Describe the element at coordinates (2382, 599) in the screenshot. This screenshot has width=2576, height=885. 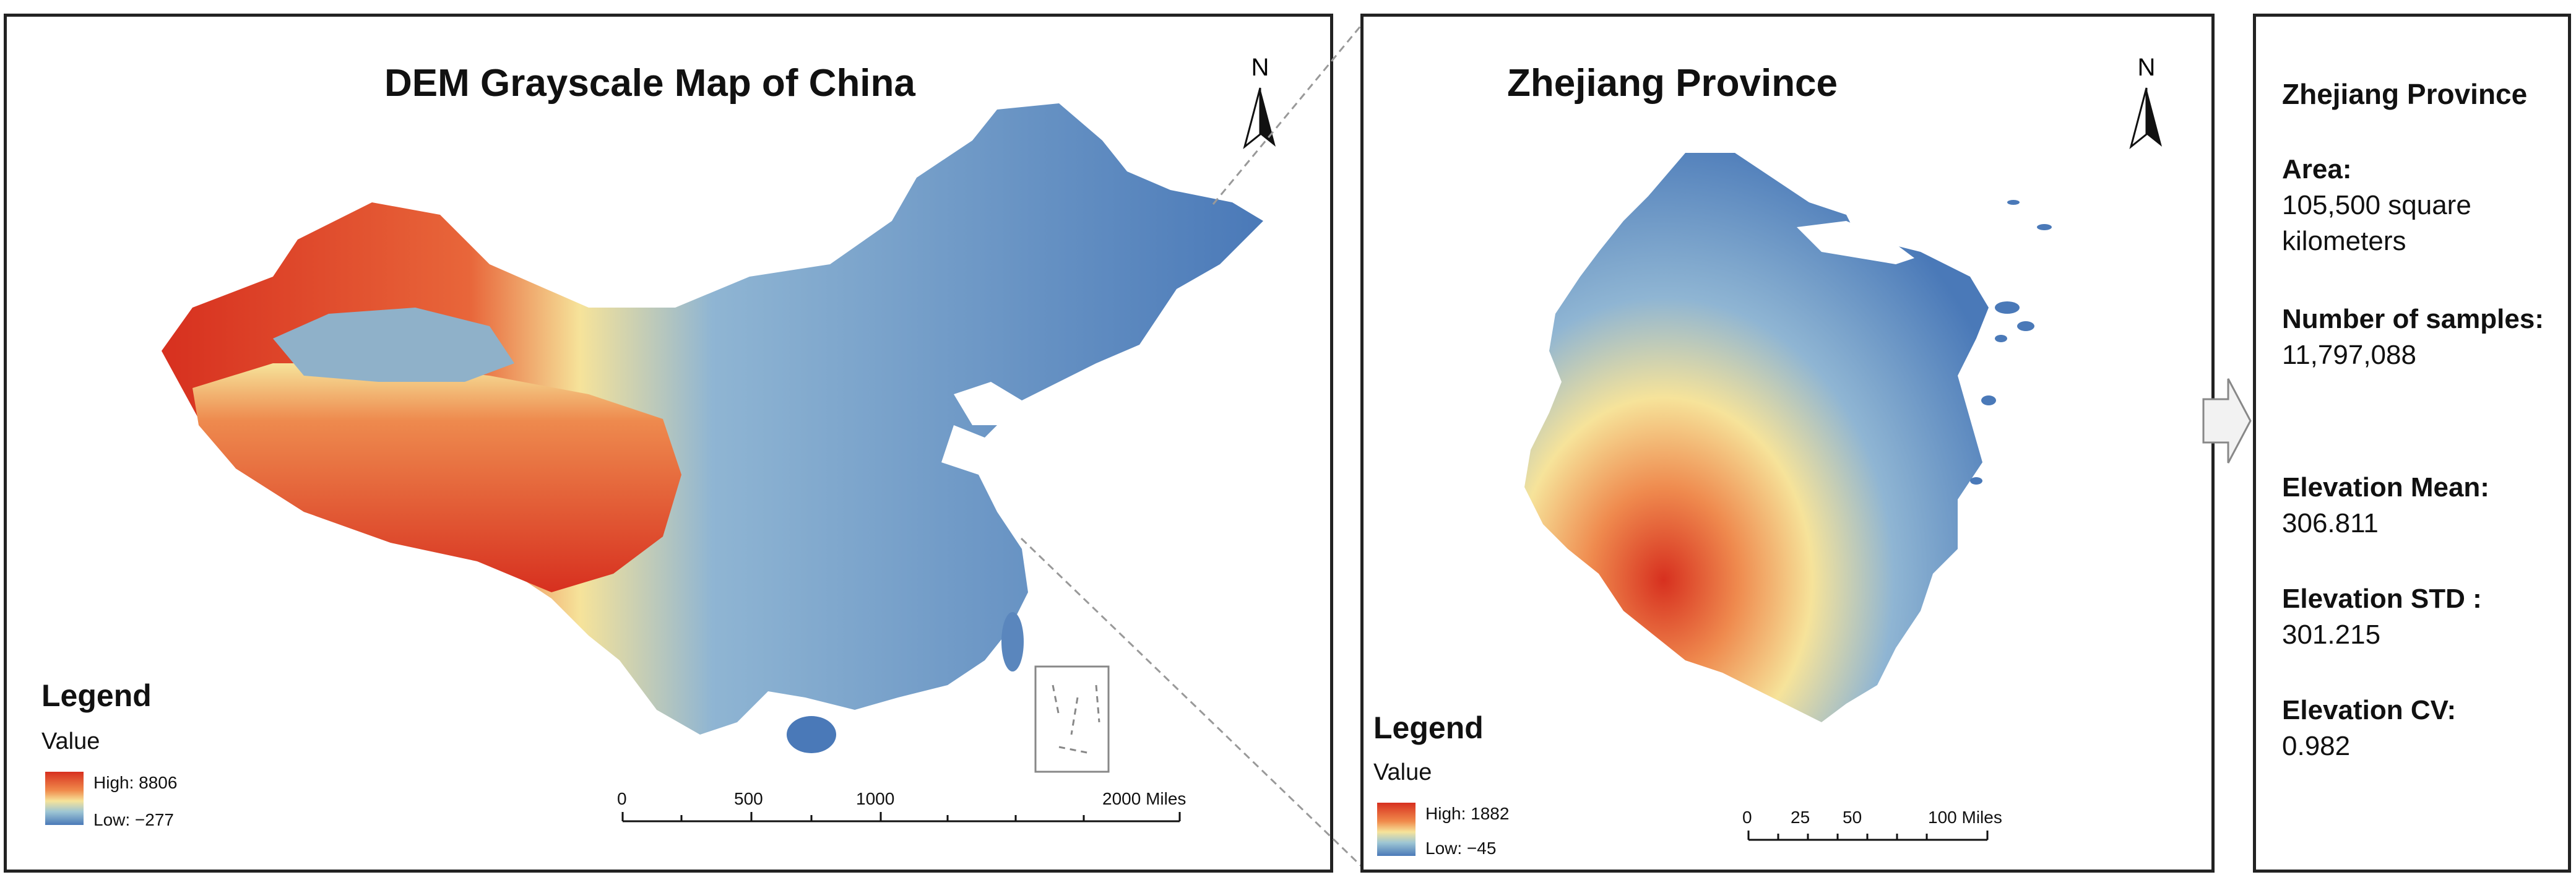
I see `info-label: Elevation STD :` at that location.